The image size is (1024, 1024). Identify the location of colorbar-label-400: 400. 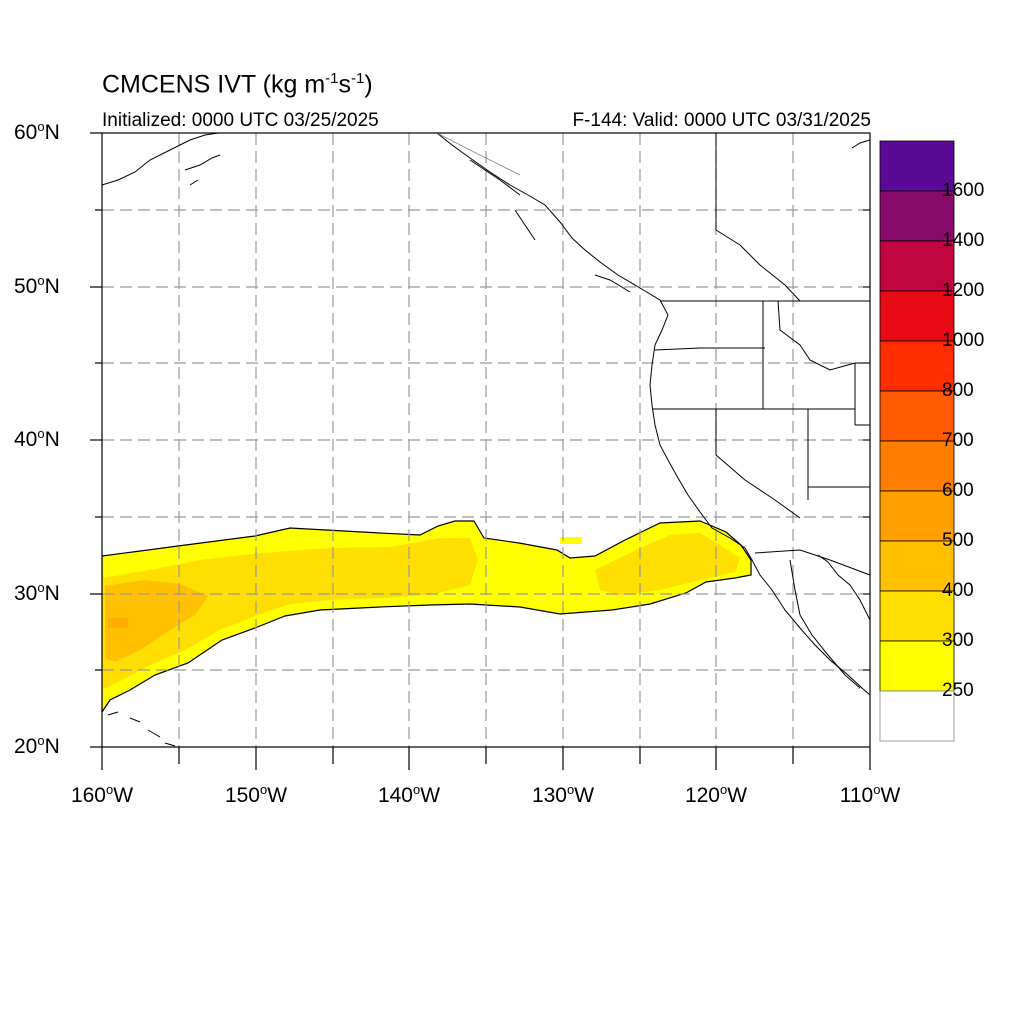
(958, 590).